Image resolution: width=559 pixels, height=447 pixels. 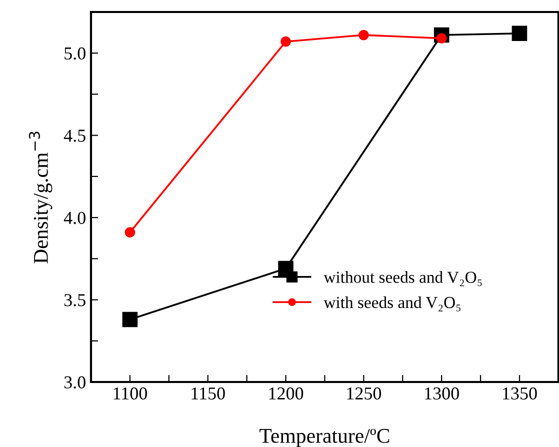 What do you see at coordinates (75, 53) in the screenshot?
I see `y-tick-label: 5.0` at bounding box center [75, 53].